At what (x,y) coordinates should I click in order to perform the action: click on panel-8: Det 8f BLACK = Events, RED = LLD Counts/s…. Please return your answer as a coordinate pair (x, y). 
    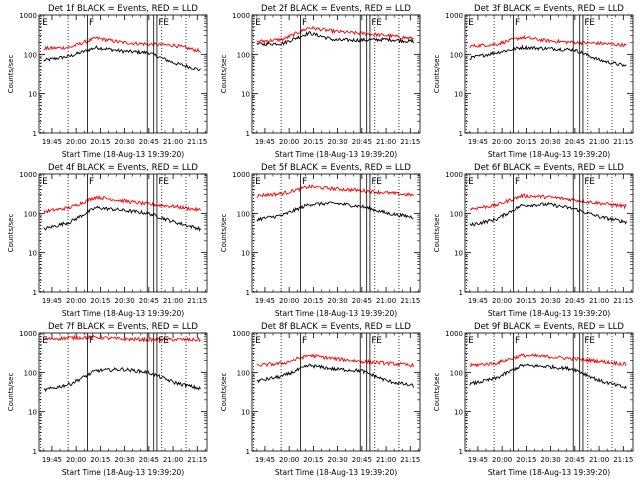
    Looking at the image, I should click on (320, 399).